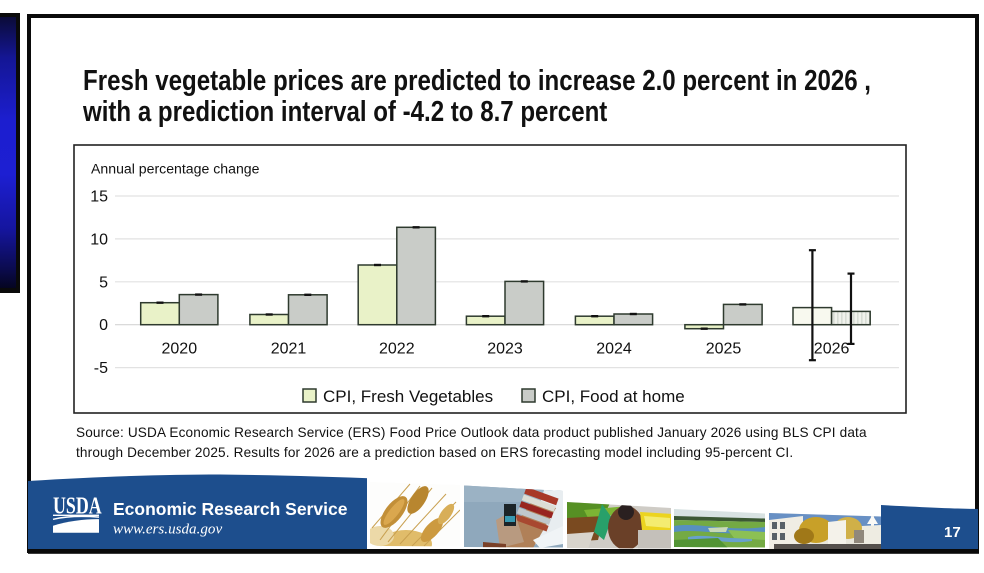  Describe the element at coordinates (175, 169) in the screenshot. I see `svg-text: Annual percentage change` at that location.